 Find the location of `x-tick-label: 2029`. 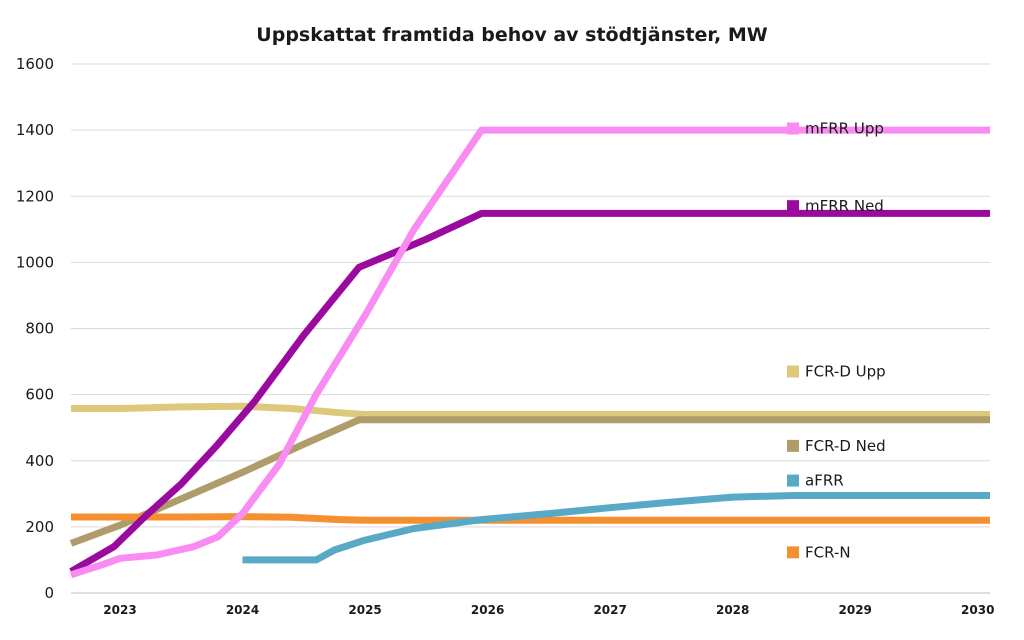

x-tick-label: 2029 is located at coordinates (855, 610).